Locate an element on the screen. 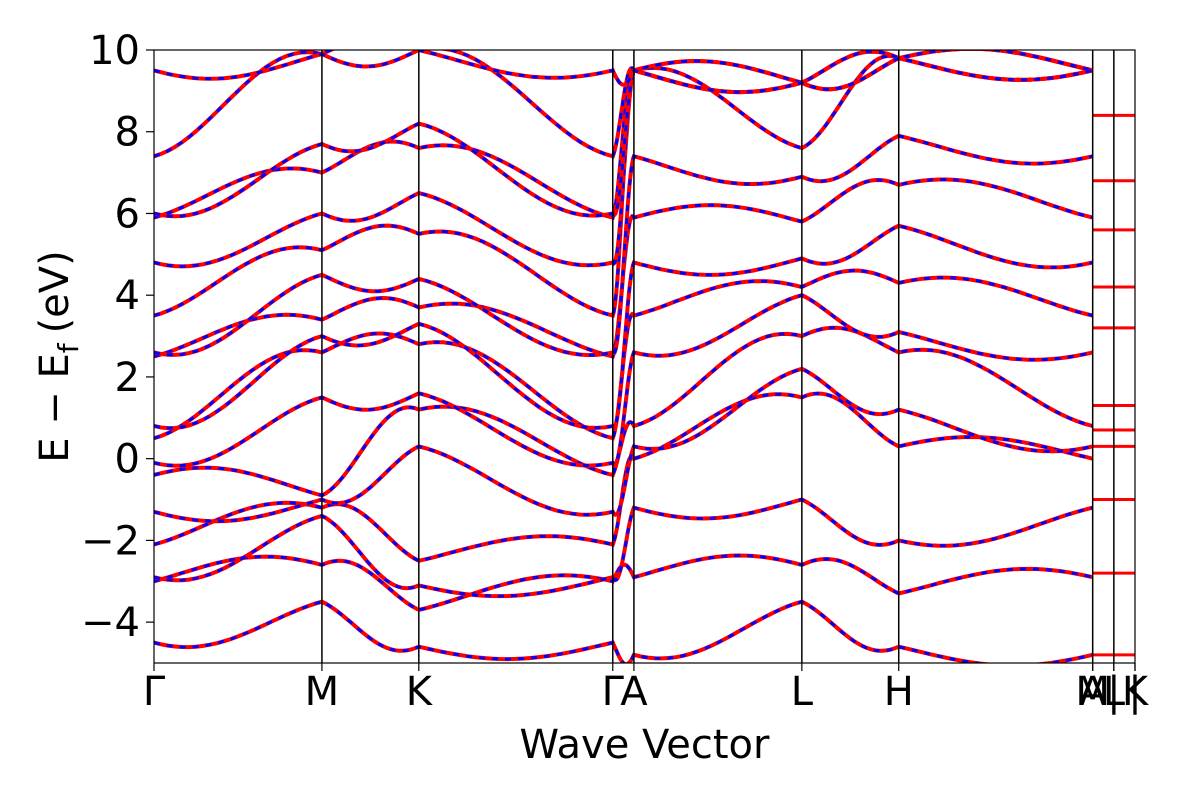  y-axis-label-subscript: f is located at coordinates (68, 347).